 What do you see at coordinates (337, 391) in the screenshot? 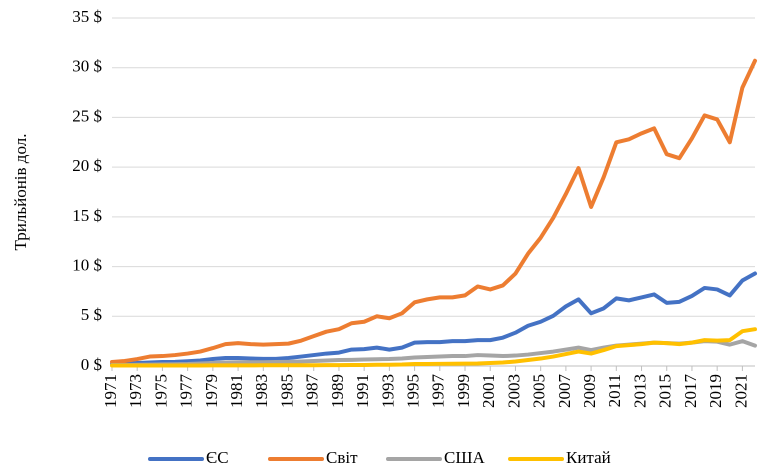
I see `x-tick-label: 1989` at bounding box center [337, 391].